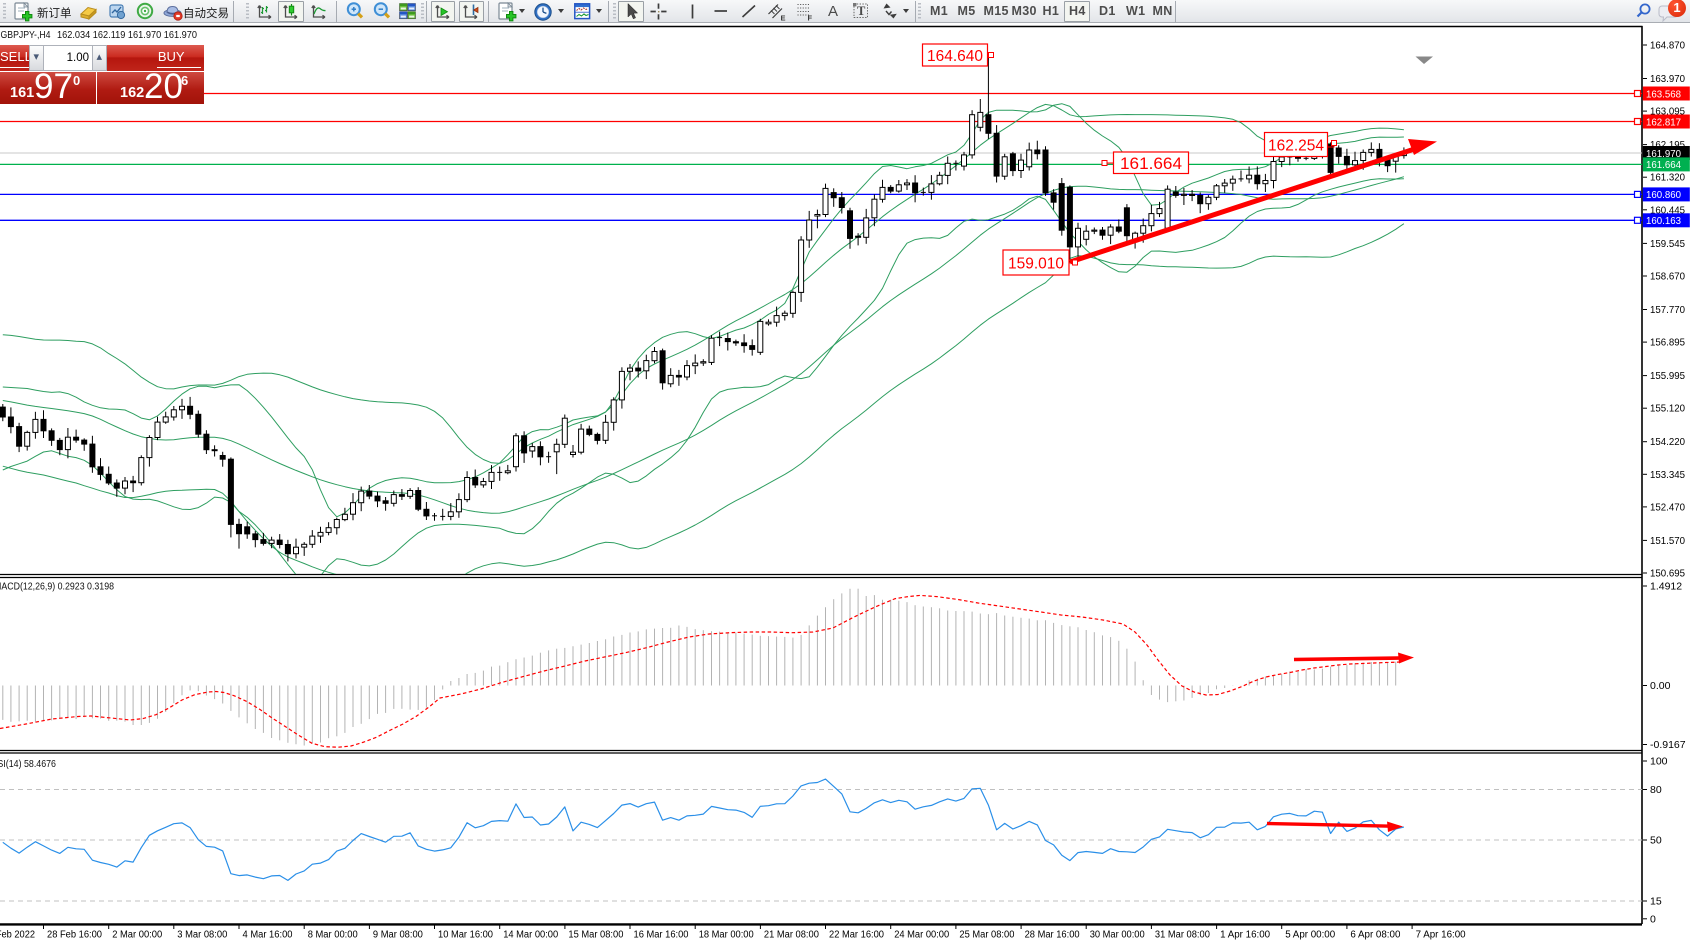  Describe the element at coordinates (1296, 145) in the screenshot. I see `svg-text: 162.254` at that location.